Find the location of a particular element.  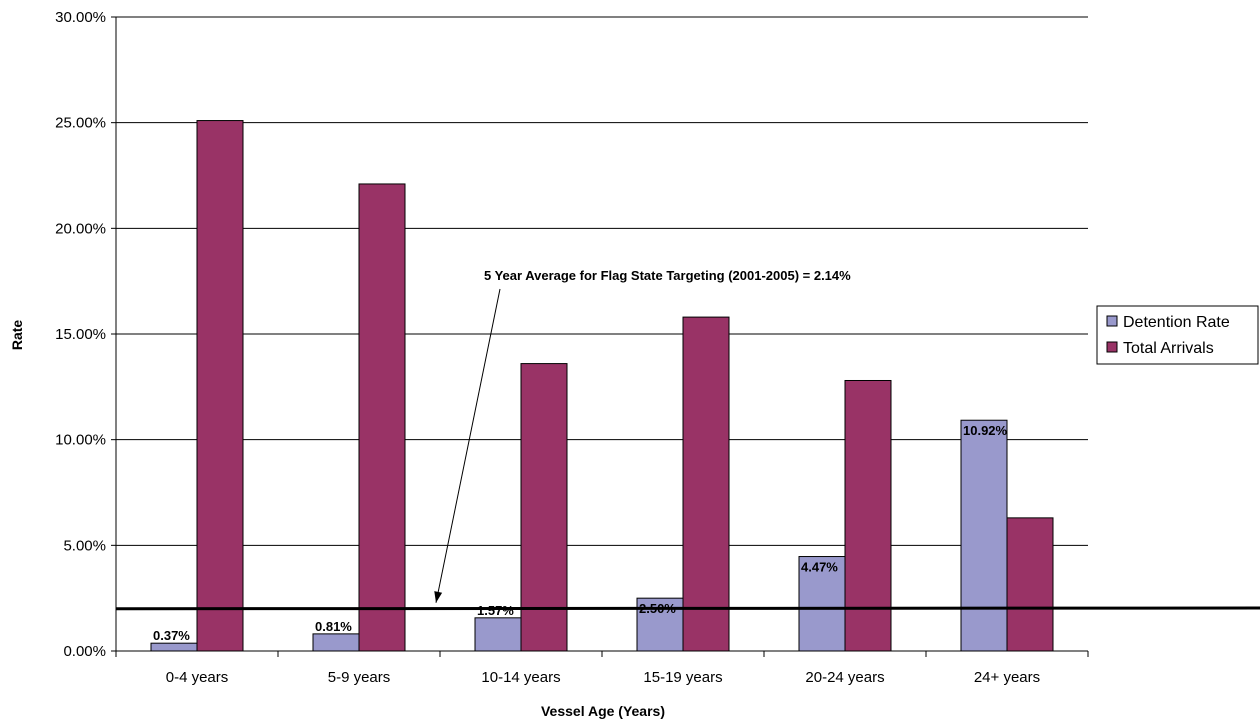

legend: Detention Rate Total Arrivals is located at coordinates (1177, 335).